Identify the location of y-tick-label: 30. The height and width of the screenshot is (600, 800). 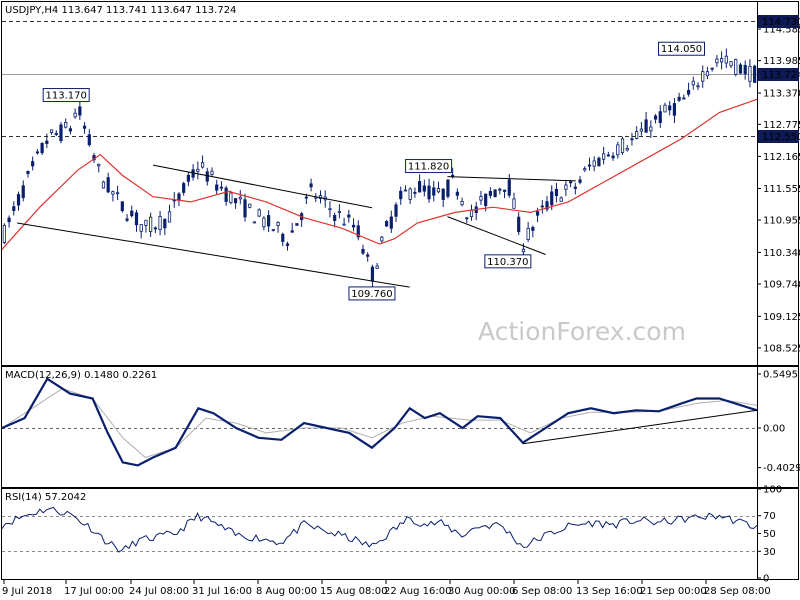
(769, 552).